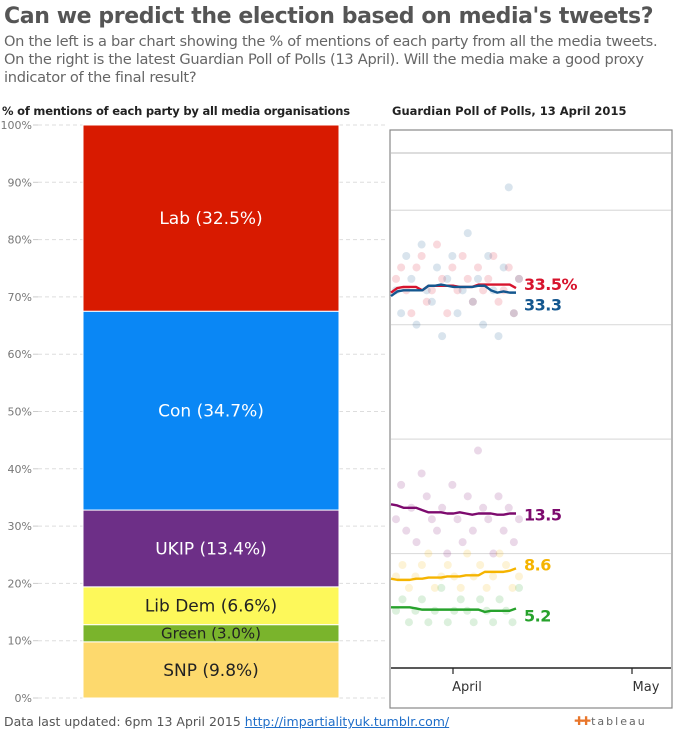 This screenshot has height=734, width=674. What do you see at coordinates (542, 305) in the screenshot?
I see `poll-end-label-con: 33.3` at bounding box center [542, 305].